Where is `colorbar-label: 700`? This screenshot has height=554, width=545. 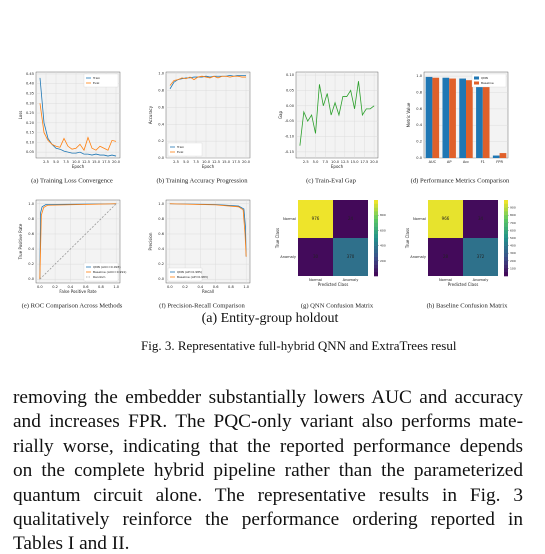
colorbar-label: 700 is located at coordinates (513, 223).